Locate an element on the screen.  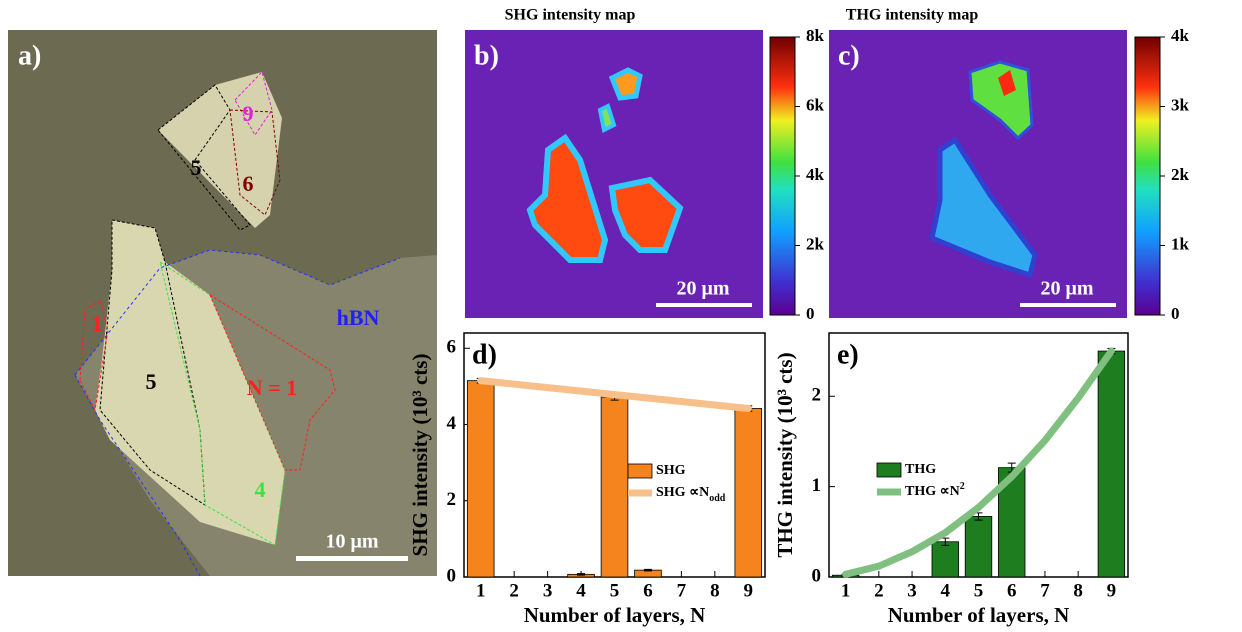
annotation: 4 is located at coordinates (260, 489).